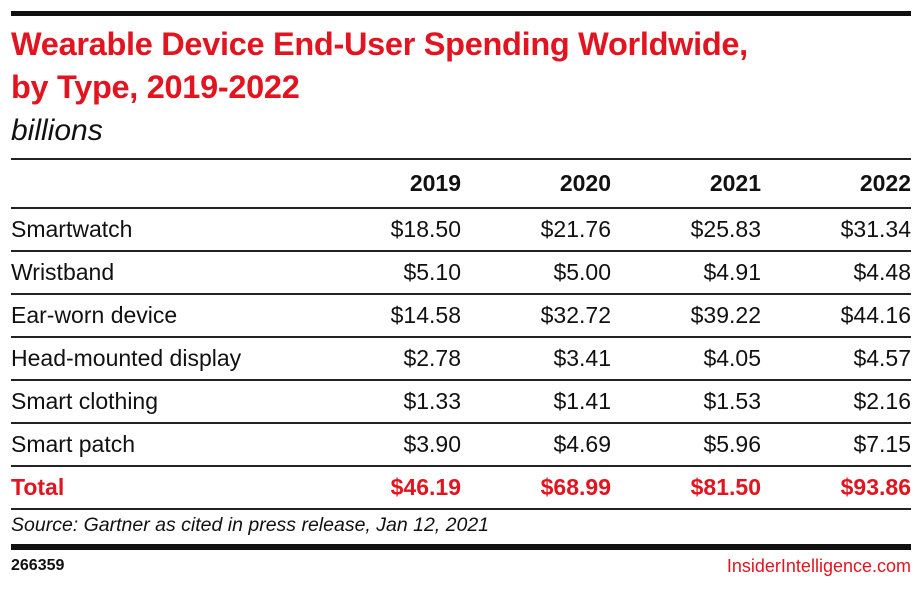  What do you see at coordinates (161, 273) in the screenshot?
I see `row-label: Wristband` at bounding box center [161, 273].